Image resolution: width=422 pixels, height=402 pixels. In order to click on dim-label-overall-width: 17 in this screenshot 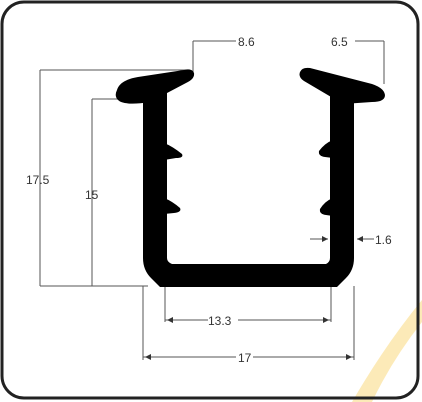, I will do `click(245, 358)`.